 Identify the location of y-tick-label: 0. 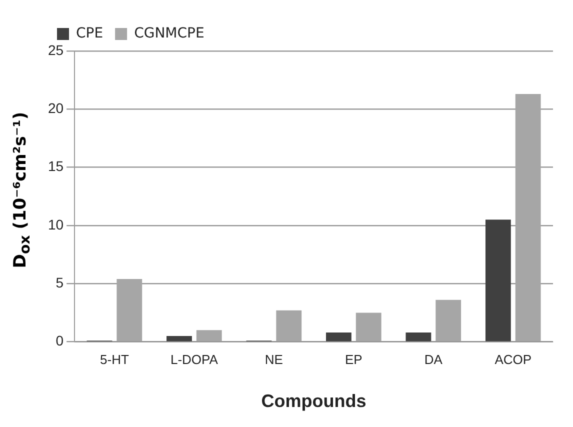
(60, 340).